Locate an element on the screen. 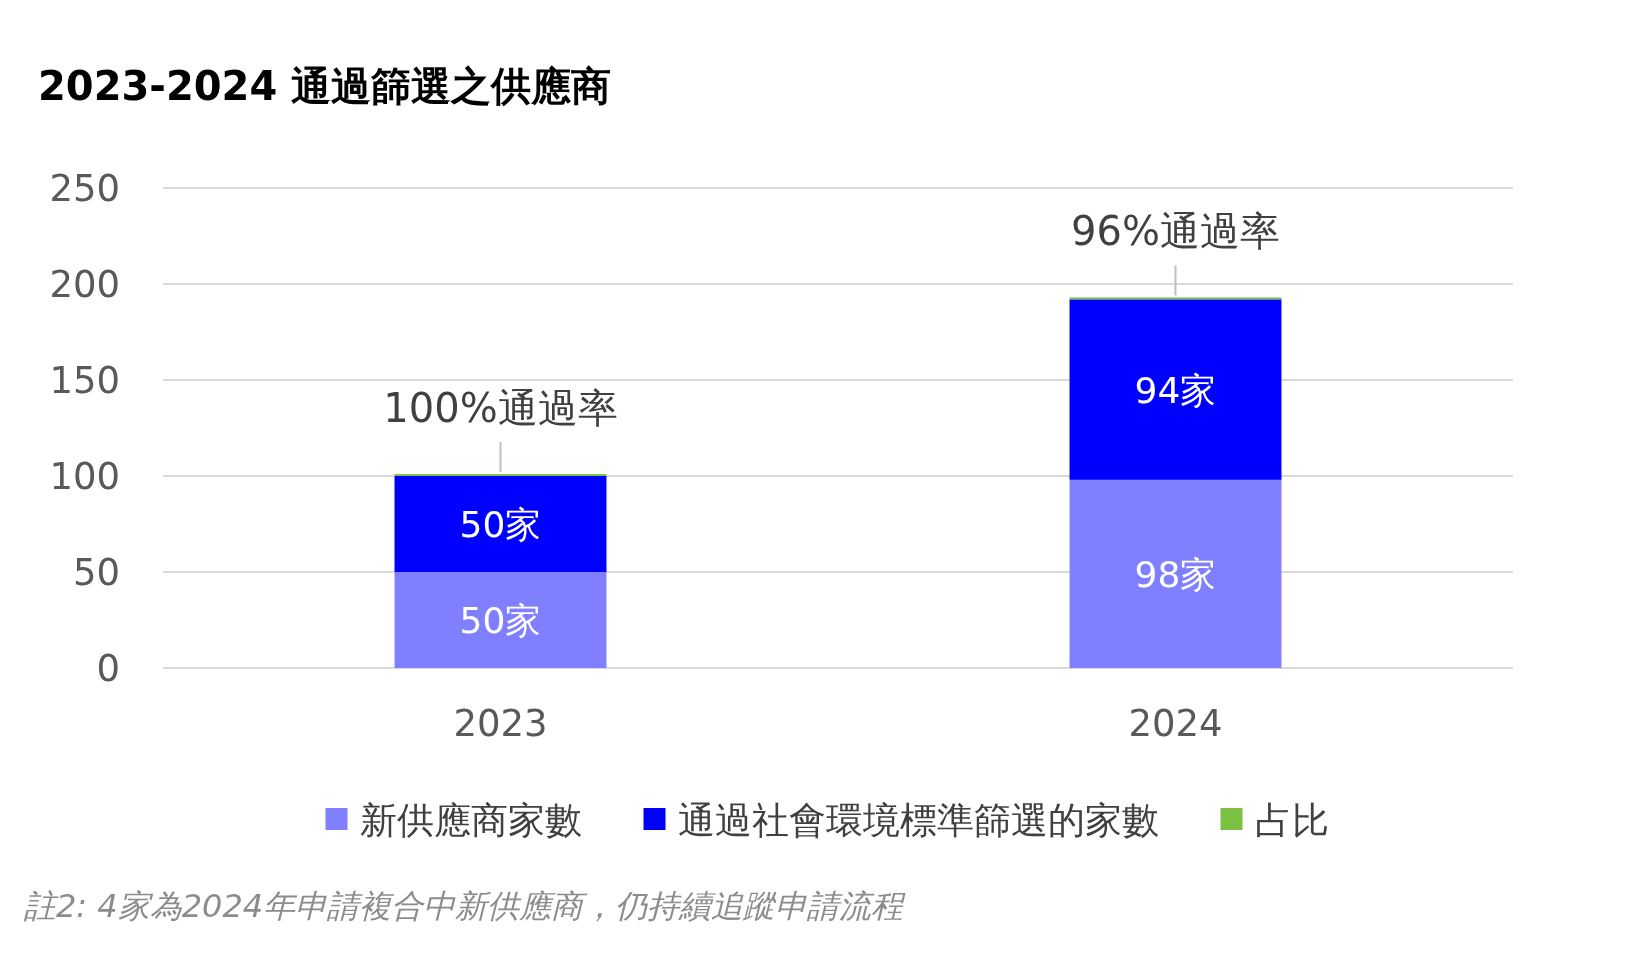 Image resolution: width=1646 pixels, height=980 pixels. y-tick-label: 200 is located at coordinates (84, 284).